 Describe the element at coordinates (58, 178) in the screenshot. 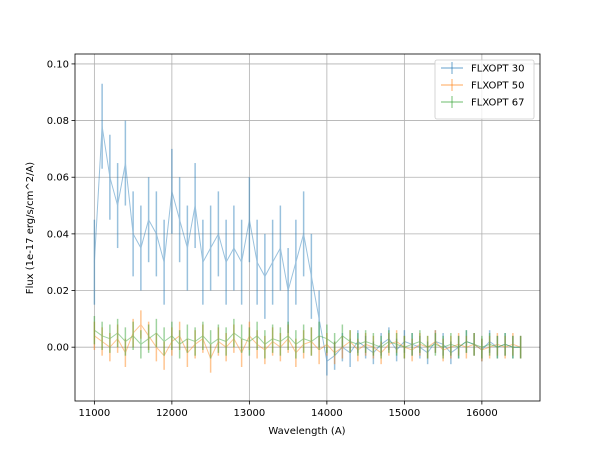

I see `y-tick-label: 0.06` at that location.